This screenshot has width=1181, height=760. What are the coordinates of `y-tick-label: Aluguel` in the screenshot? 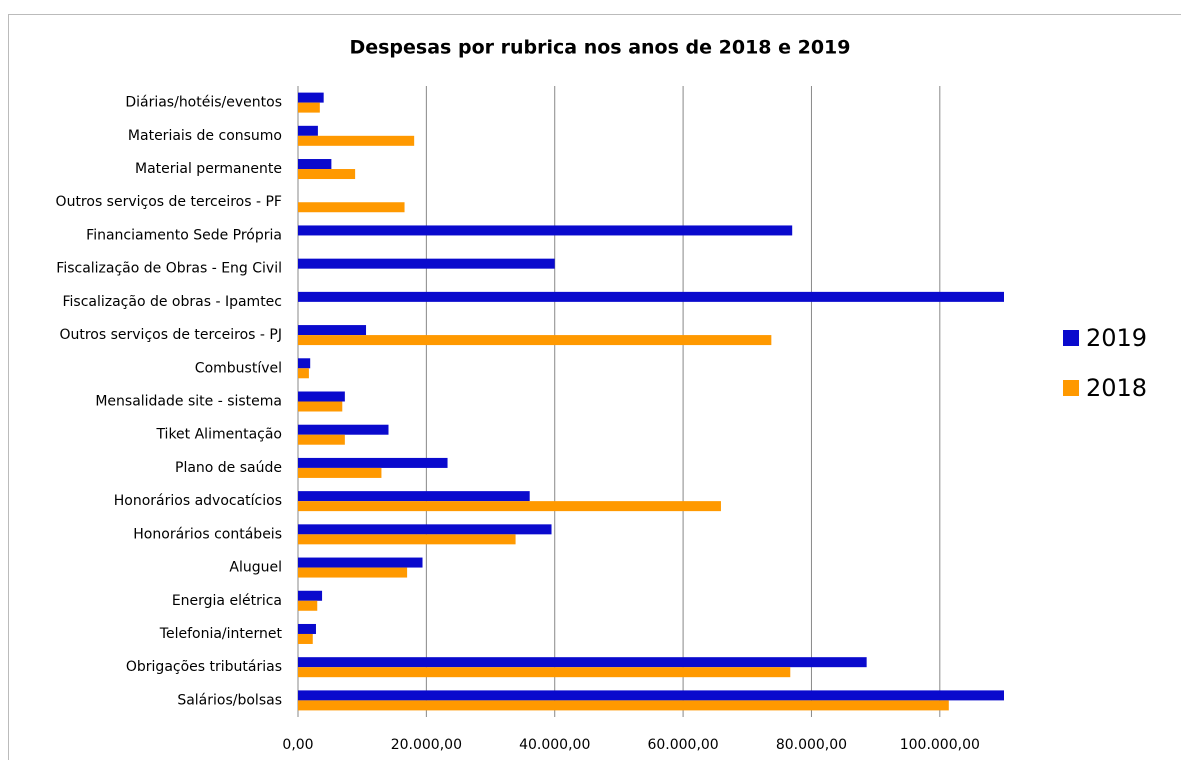 It's located at (255, 568).